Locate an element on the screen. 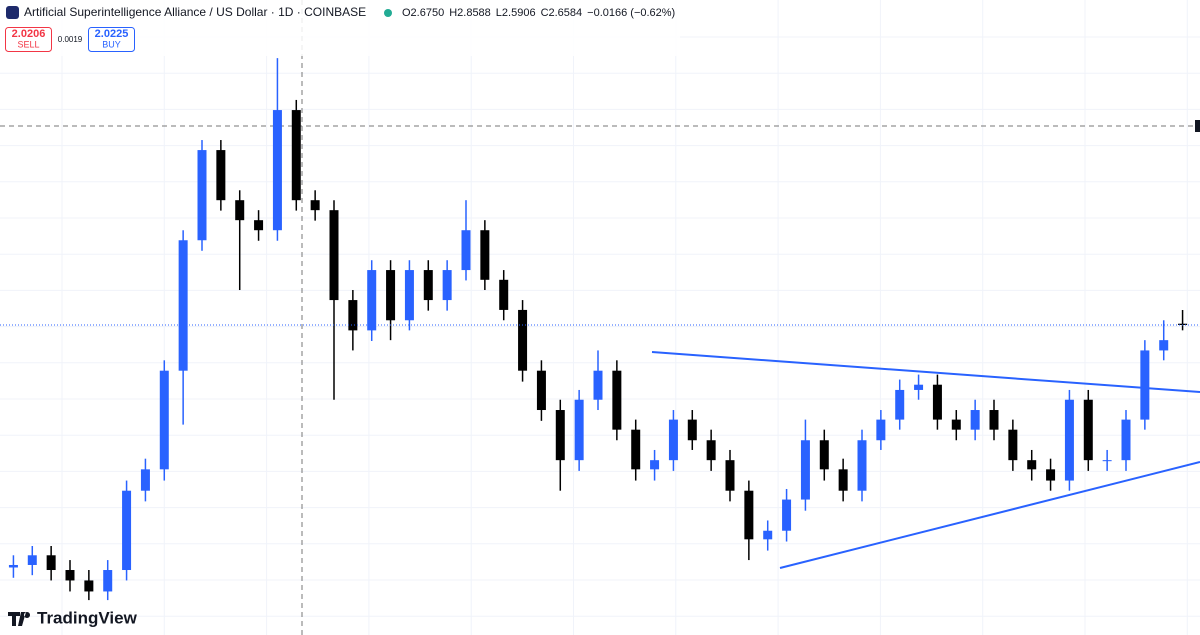 The height and width of the screenshot is (635, 1200). sell-price: 2.0206 is located at coordinates (29, 34).